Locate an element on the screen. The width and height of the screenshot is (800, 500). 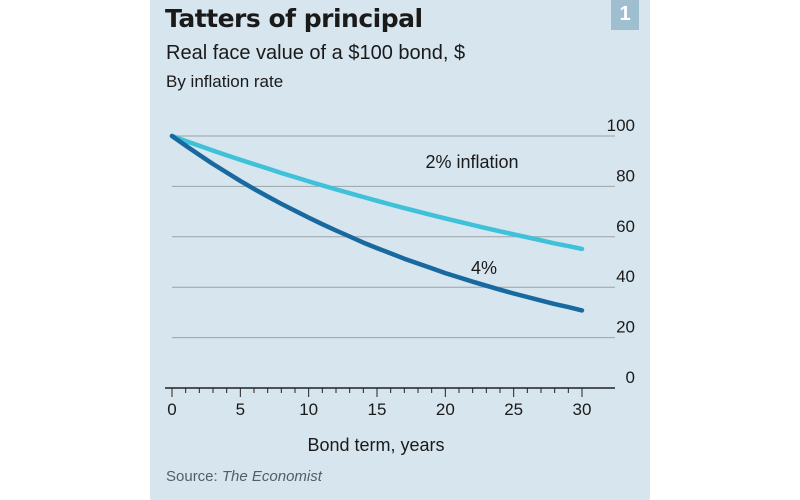
x-axis is located at coordinates (390, 392).